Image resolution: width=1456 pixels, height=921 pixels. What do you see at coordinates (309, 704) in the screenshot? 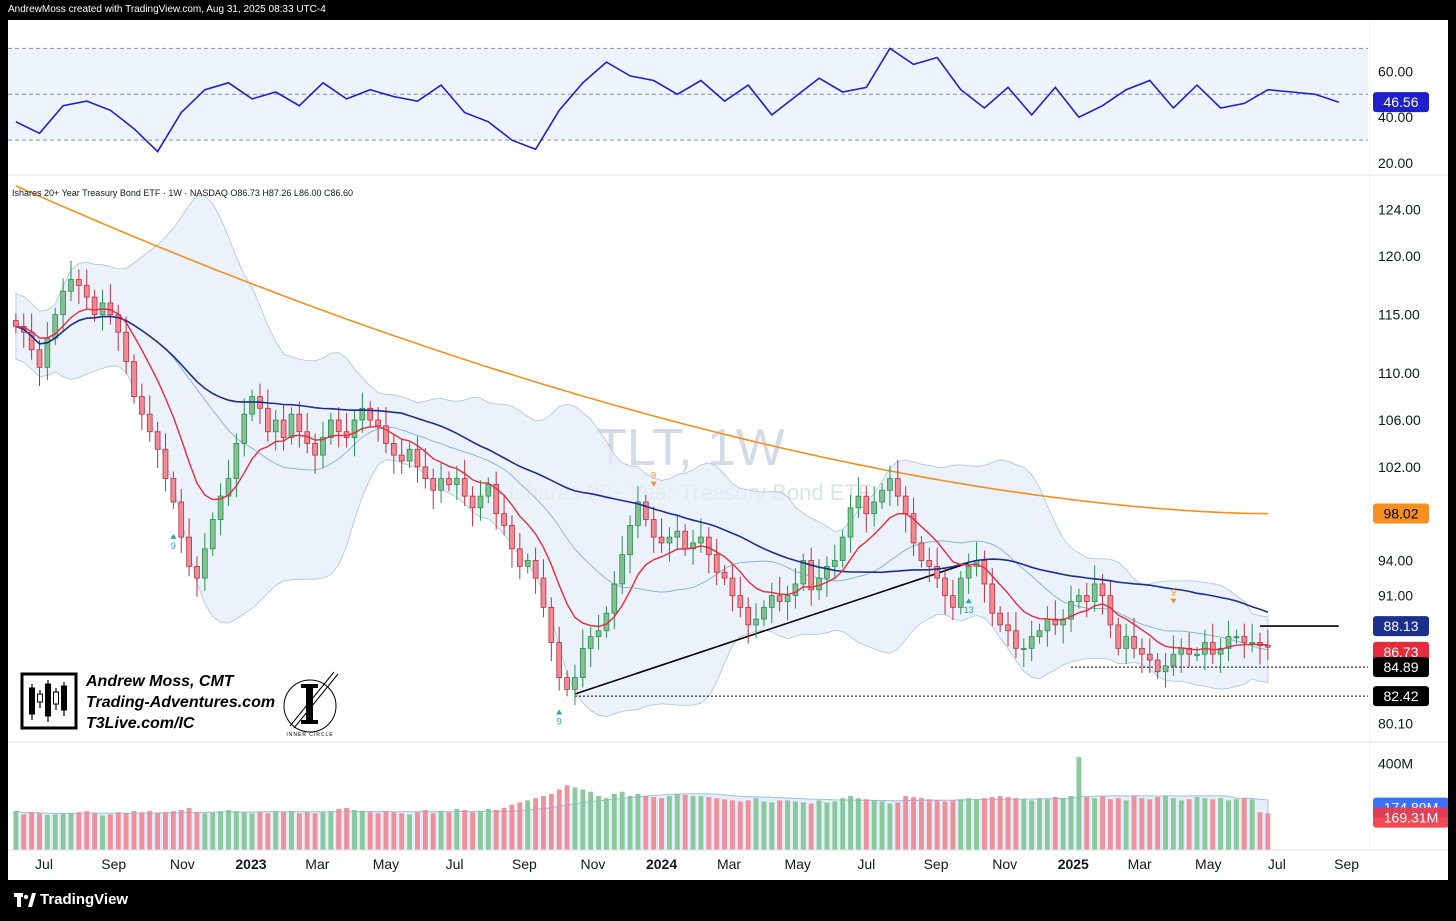
I see `badge-letter-i` at bounding box center [309, 704].